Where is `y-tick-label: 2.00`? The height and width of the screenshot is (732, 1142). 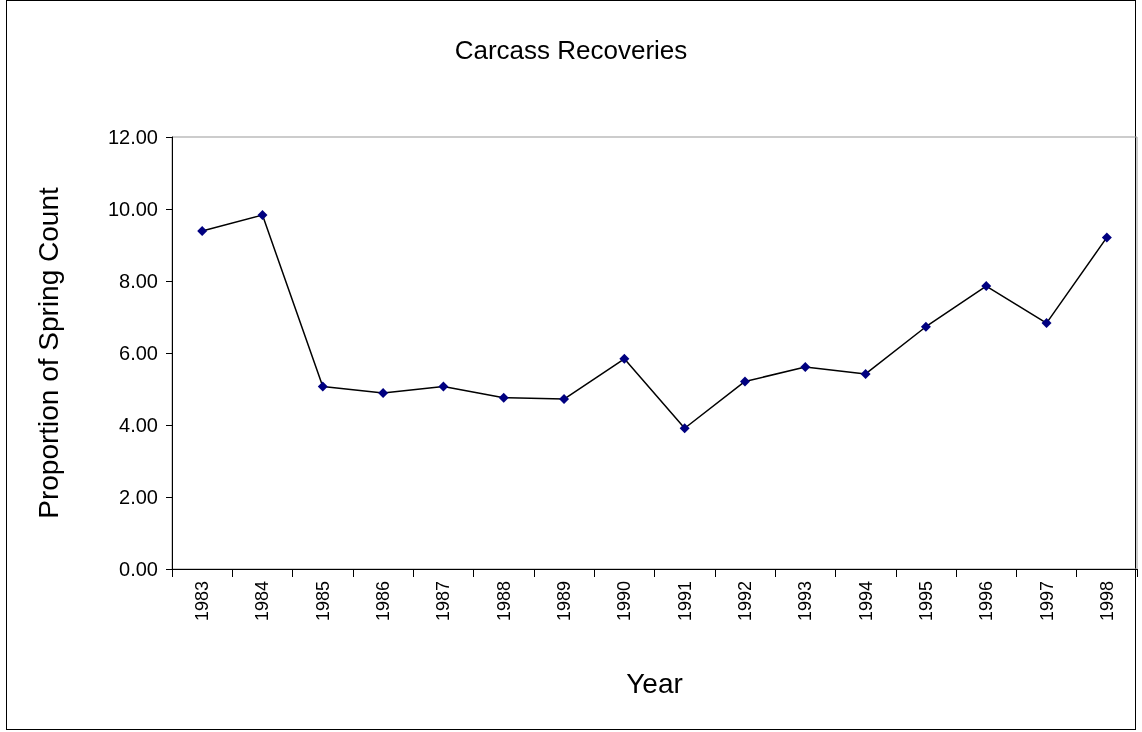 y-tick-label: 2.00 is located at coordinates (138, 497).